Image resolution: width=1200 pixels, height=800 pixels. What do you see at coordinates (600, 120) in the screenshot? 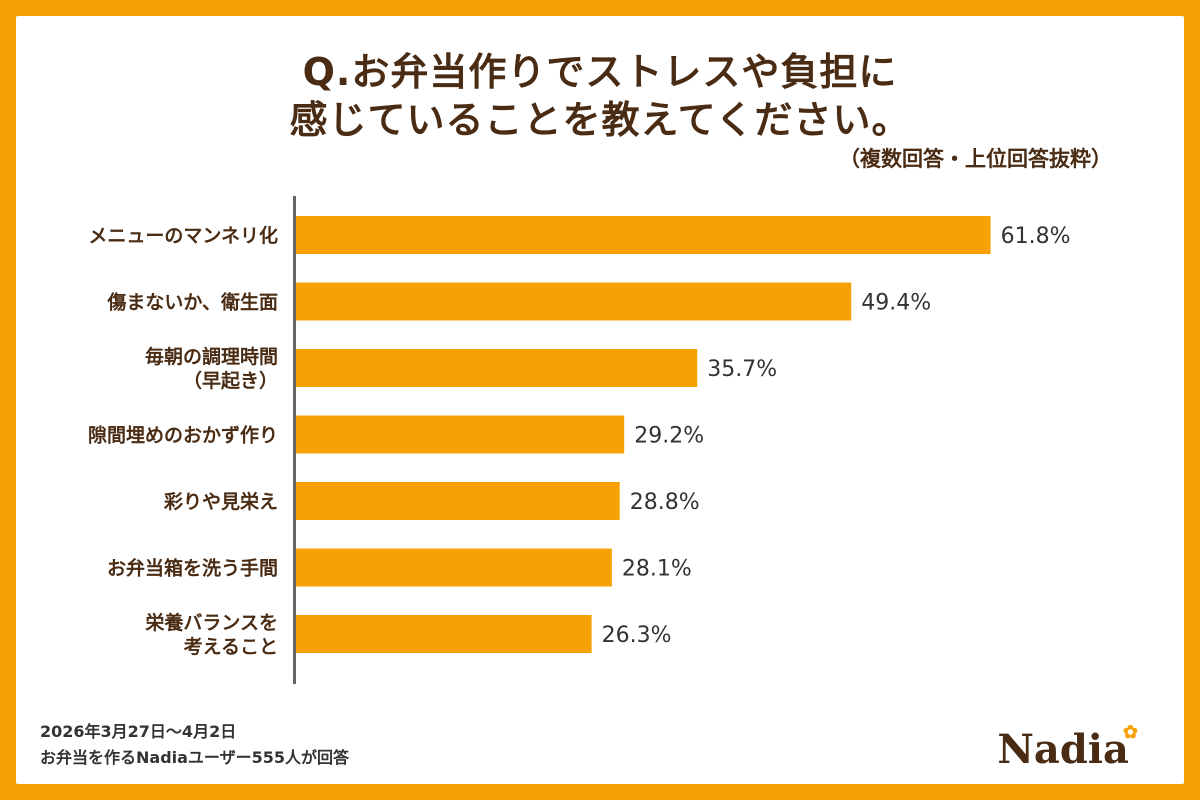
I see `title-line-2: 感じていることを教えてください。` at bounding box center [600, 120].